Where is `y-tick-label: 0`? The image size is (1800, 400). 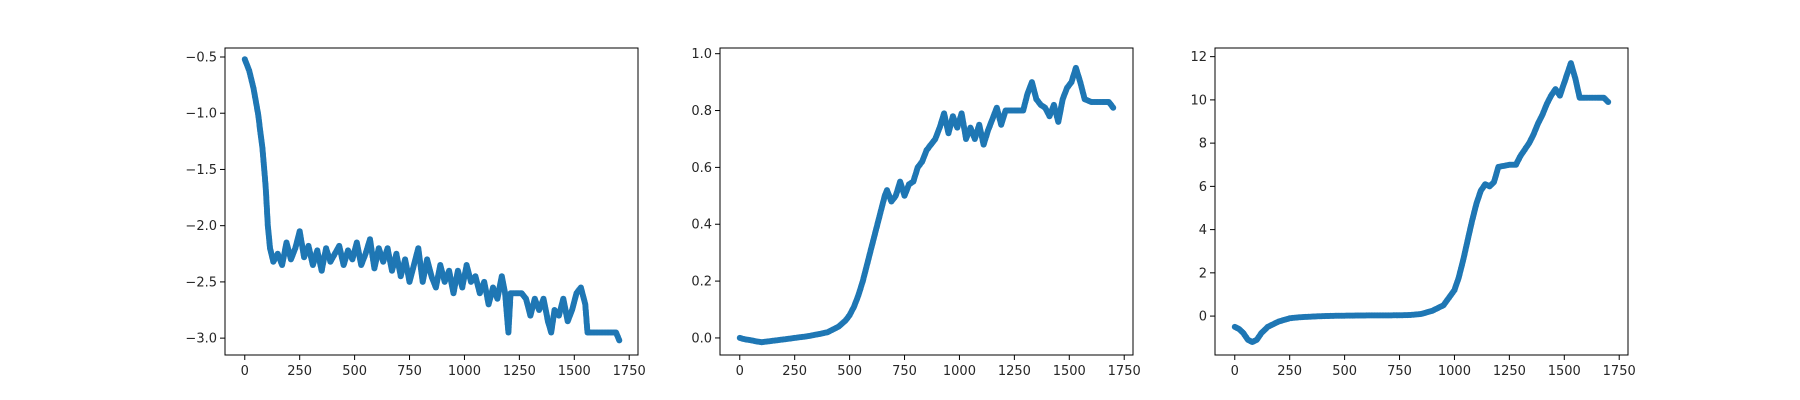
y-tick-label: 0 is located at coordinates (1203, 317).